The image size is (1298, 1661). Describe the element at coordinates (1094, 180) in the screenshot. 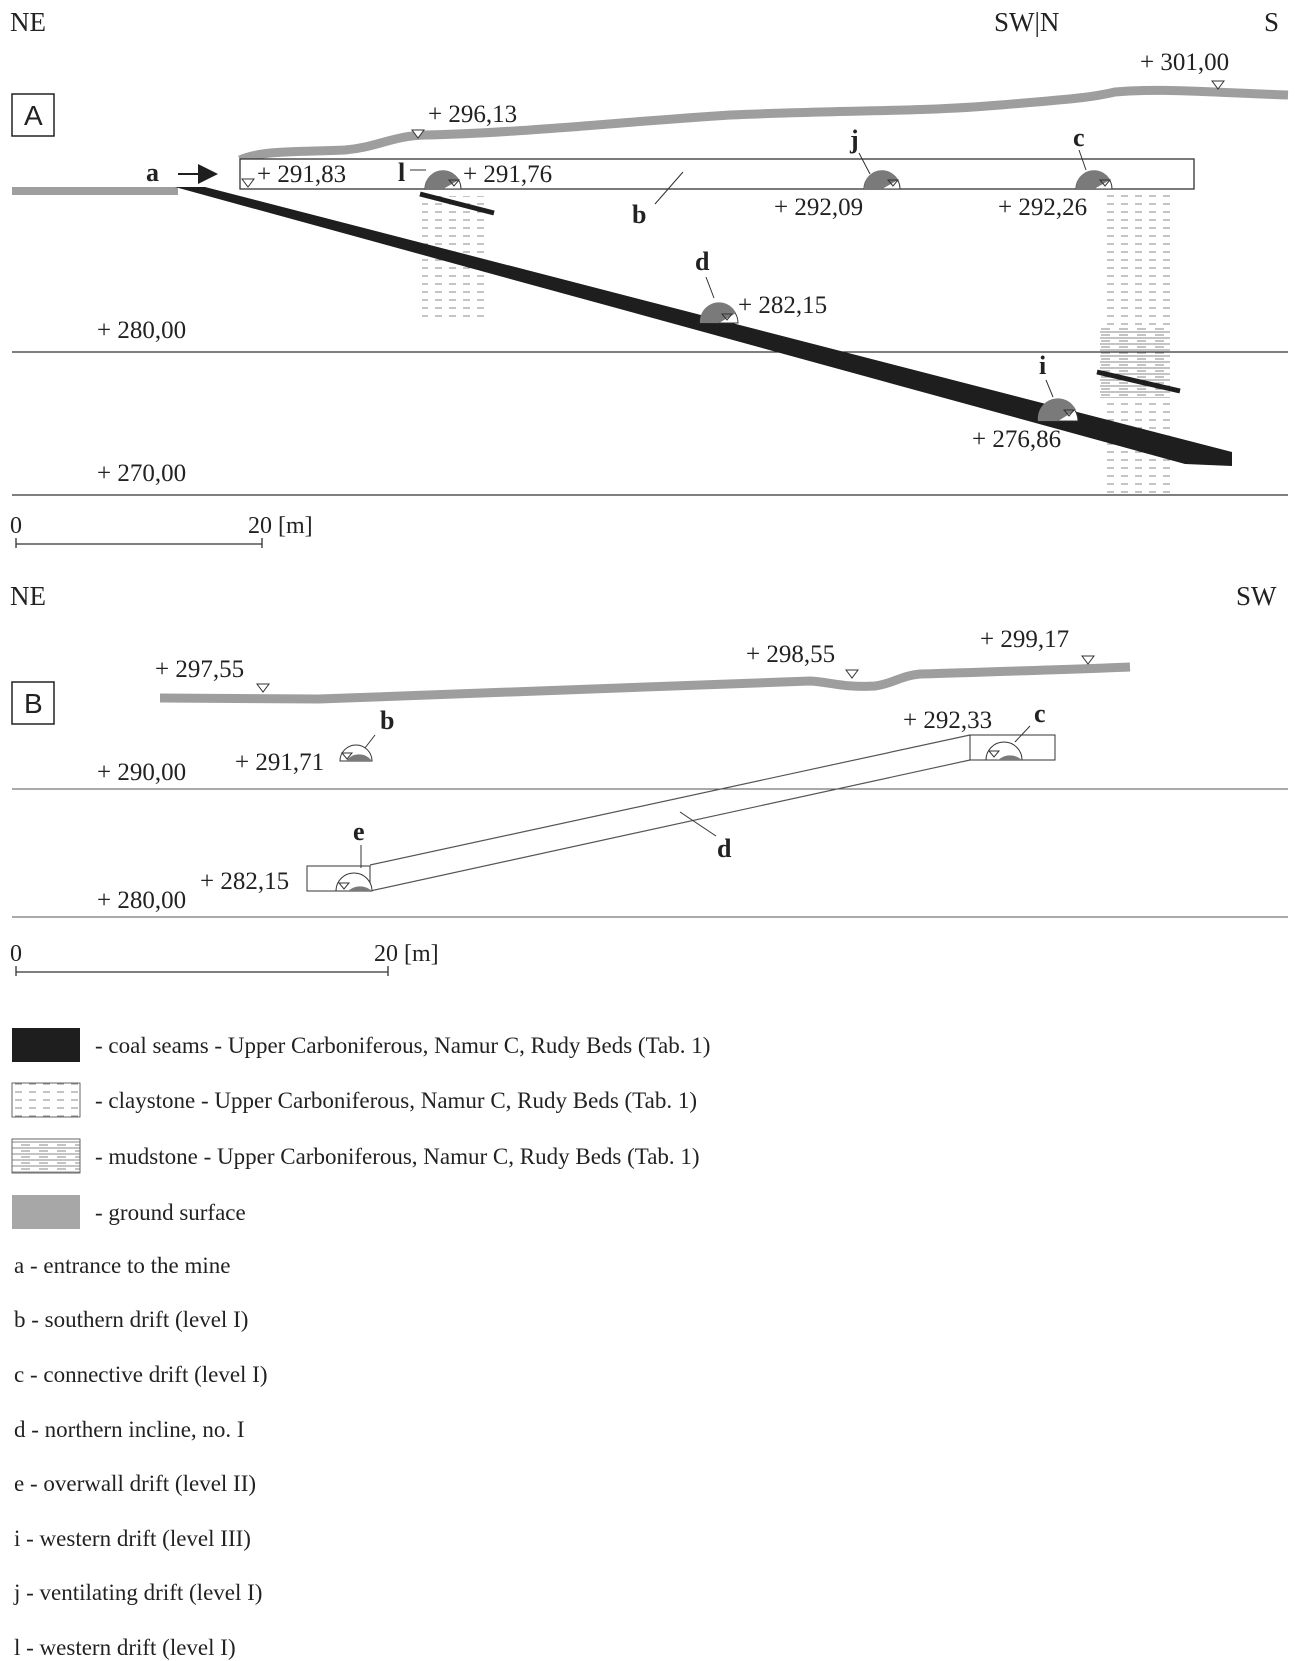

I see `gallery-c-a` at that location.